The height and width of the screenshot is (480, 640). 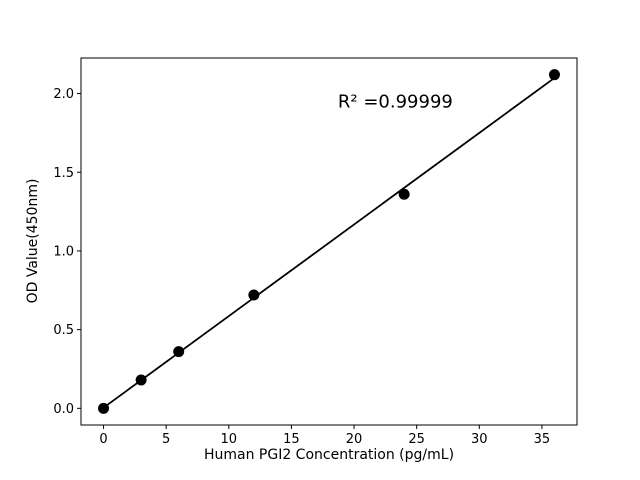 What do you see at coordinates (479, 439) in the screenshot?
I see `x-tick-label: 30` at bounding box center [479, 439].